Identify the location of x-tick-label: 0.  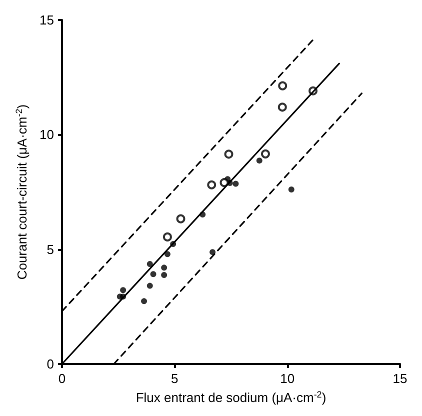
(62, 378).